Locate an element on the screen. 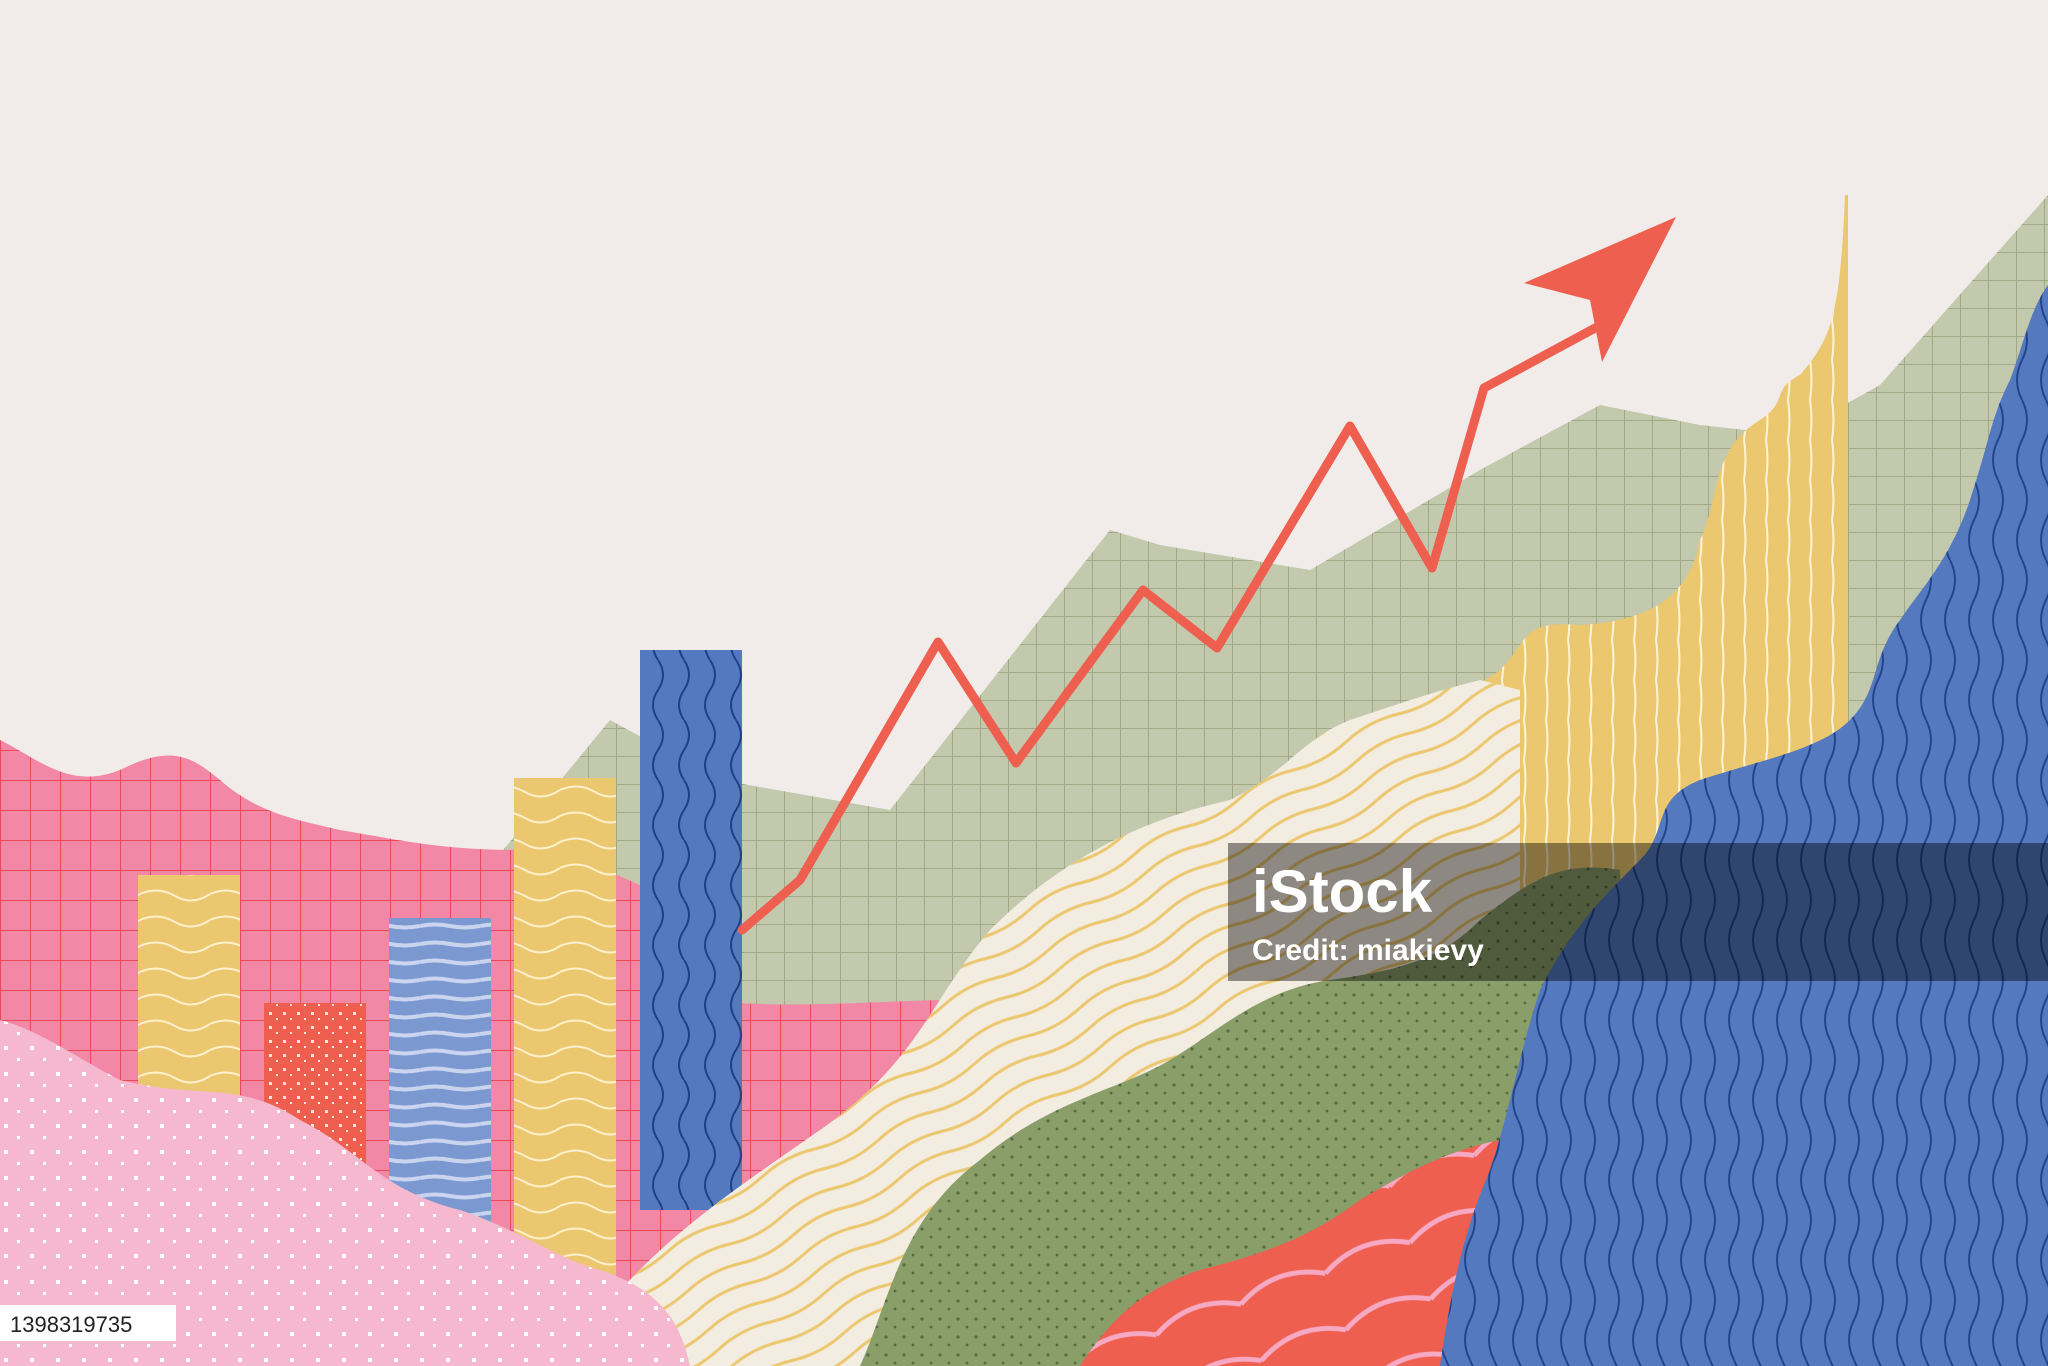 The image size is (2048, 1366). watermark-credit: Credit: miakievy is located at coordinates (1368, 950).